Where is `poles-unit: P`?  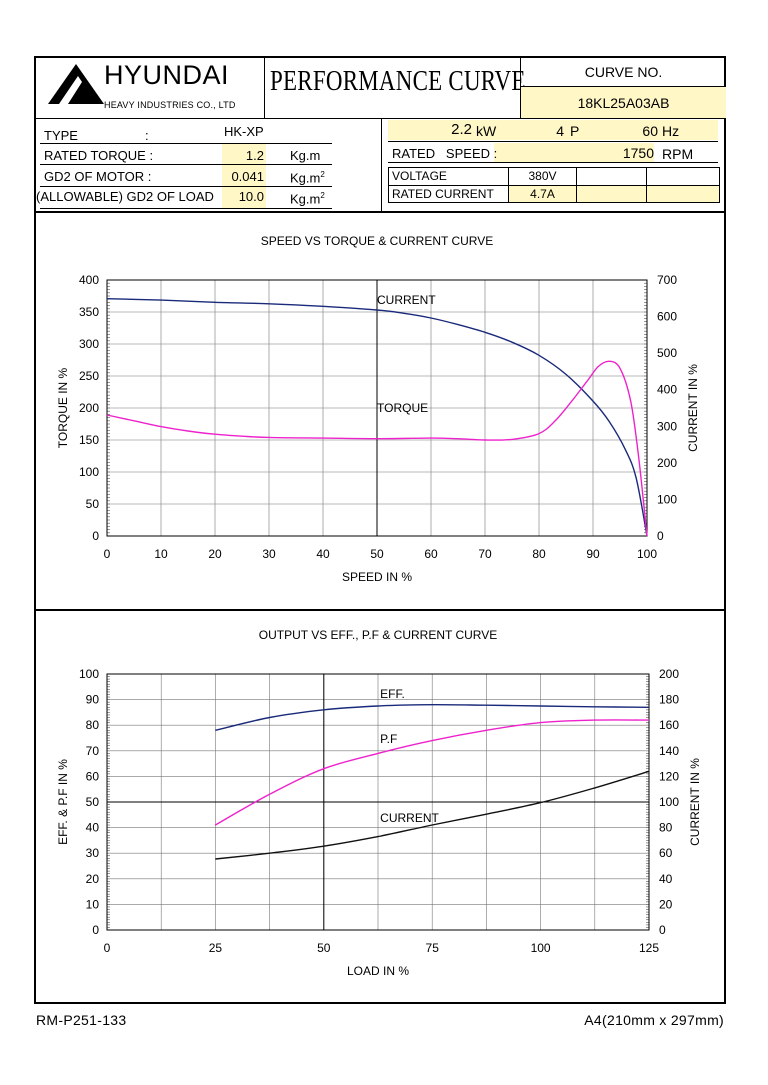
poles-unit: P is located at coordinates (575, 131).